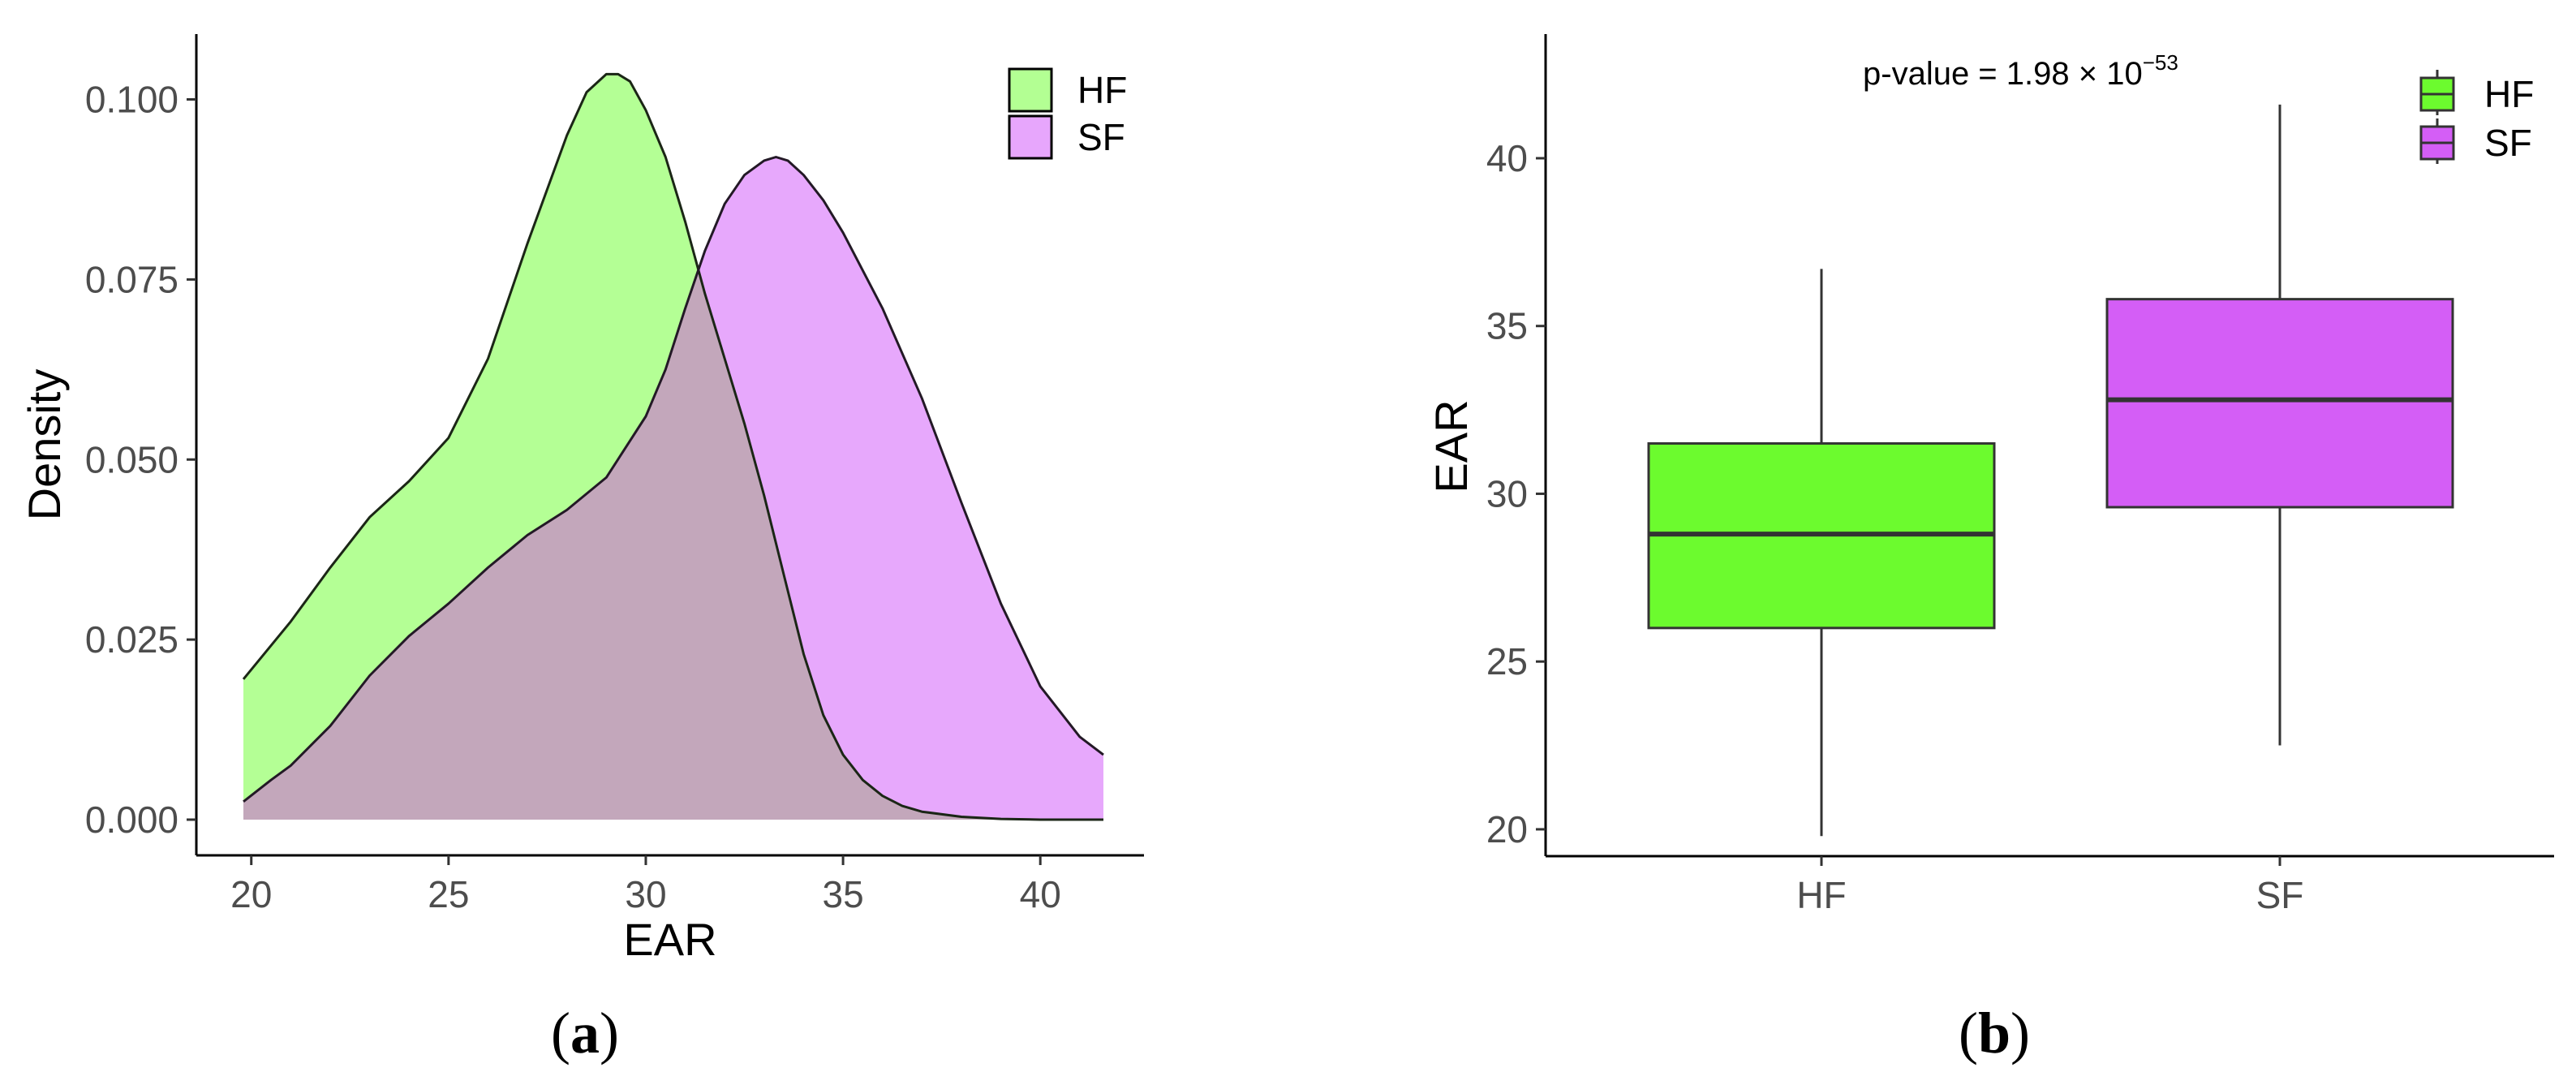  I want to click on p-value-text: p-value = 1.98 × 10, so click(2003, 74).